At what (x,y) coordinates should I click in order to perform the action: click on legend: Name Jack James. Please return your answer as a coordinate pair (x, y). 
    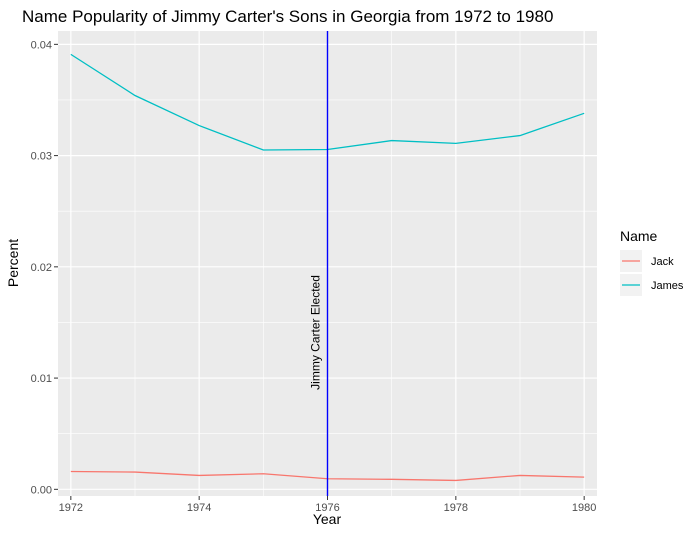
    Looking at the image, I should click on (652, 262).